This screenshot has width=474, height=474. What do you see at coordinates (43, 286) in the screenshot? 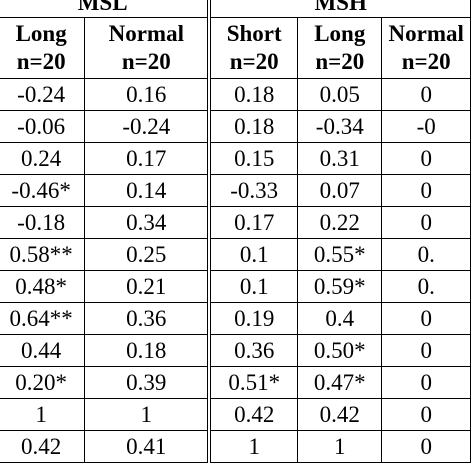
I see `table-cell: 0.48*` at bounding box center [43, 286].